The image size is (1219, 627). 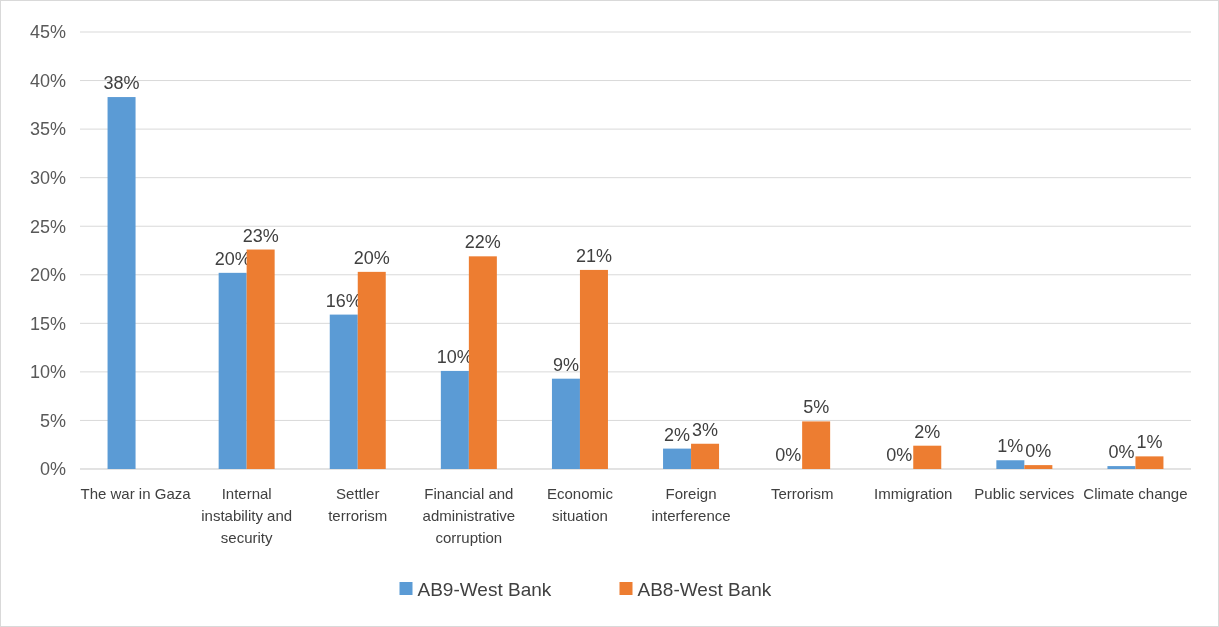 What do you see at coordinates (47, 372) in the screenshot?
I see `y-tick-label: 10%` at bounding box center [47, 372].